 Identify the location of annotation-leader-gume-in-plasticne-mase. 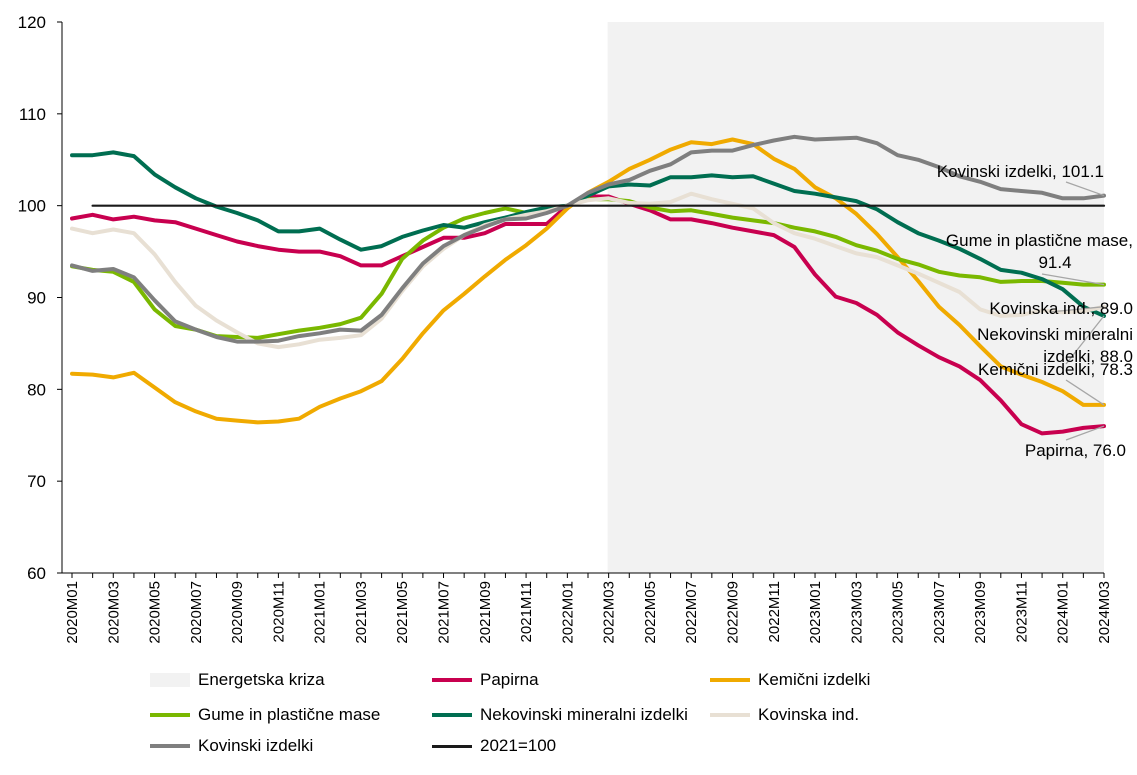
(1073, 279).